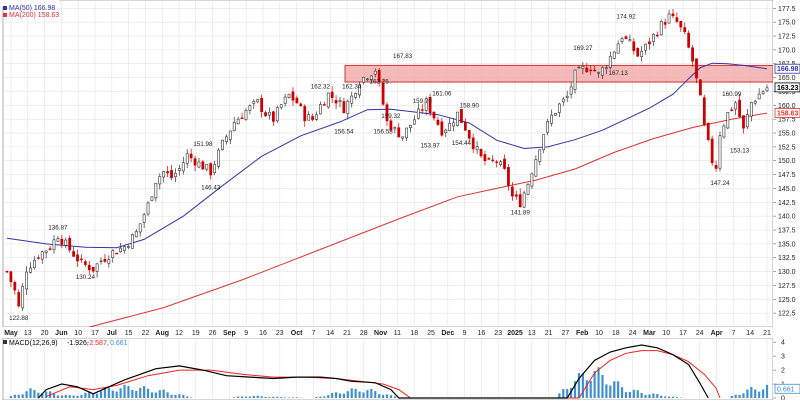 The height and width of the screenshot is (405, 800). I want to click on price-annotation-label: 169.27, so click(583, 48).